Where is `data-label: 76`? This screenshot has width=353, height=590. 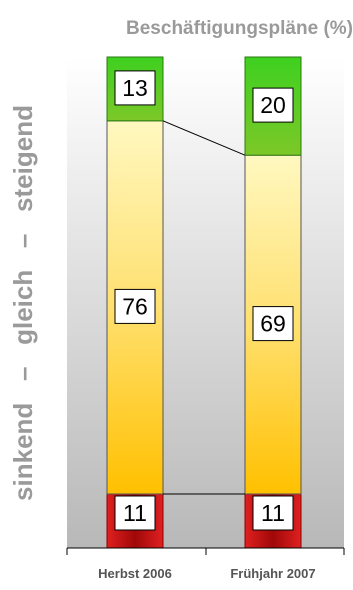
data-label: 76 is located at coordinates (135, 306).